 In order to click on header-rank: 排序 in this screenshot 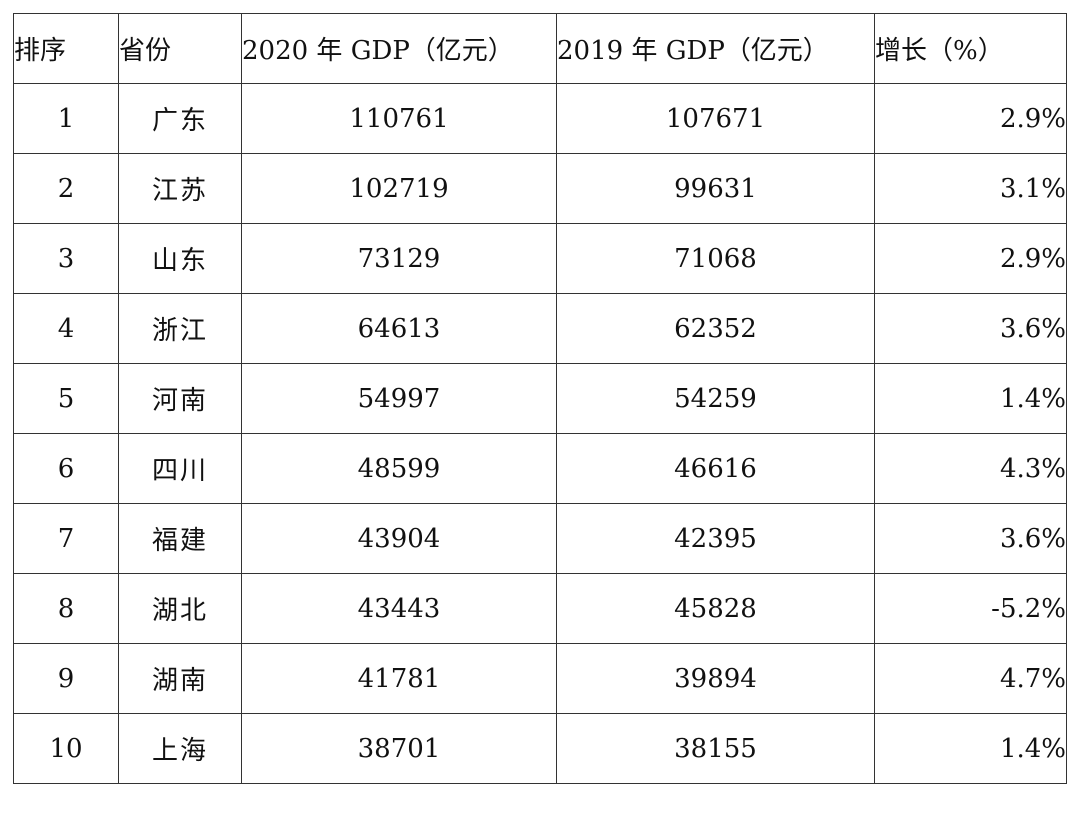, I will do `click(66, 48)`.